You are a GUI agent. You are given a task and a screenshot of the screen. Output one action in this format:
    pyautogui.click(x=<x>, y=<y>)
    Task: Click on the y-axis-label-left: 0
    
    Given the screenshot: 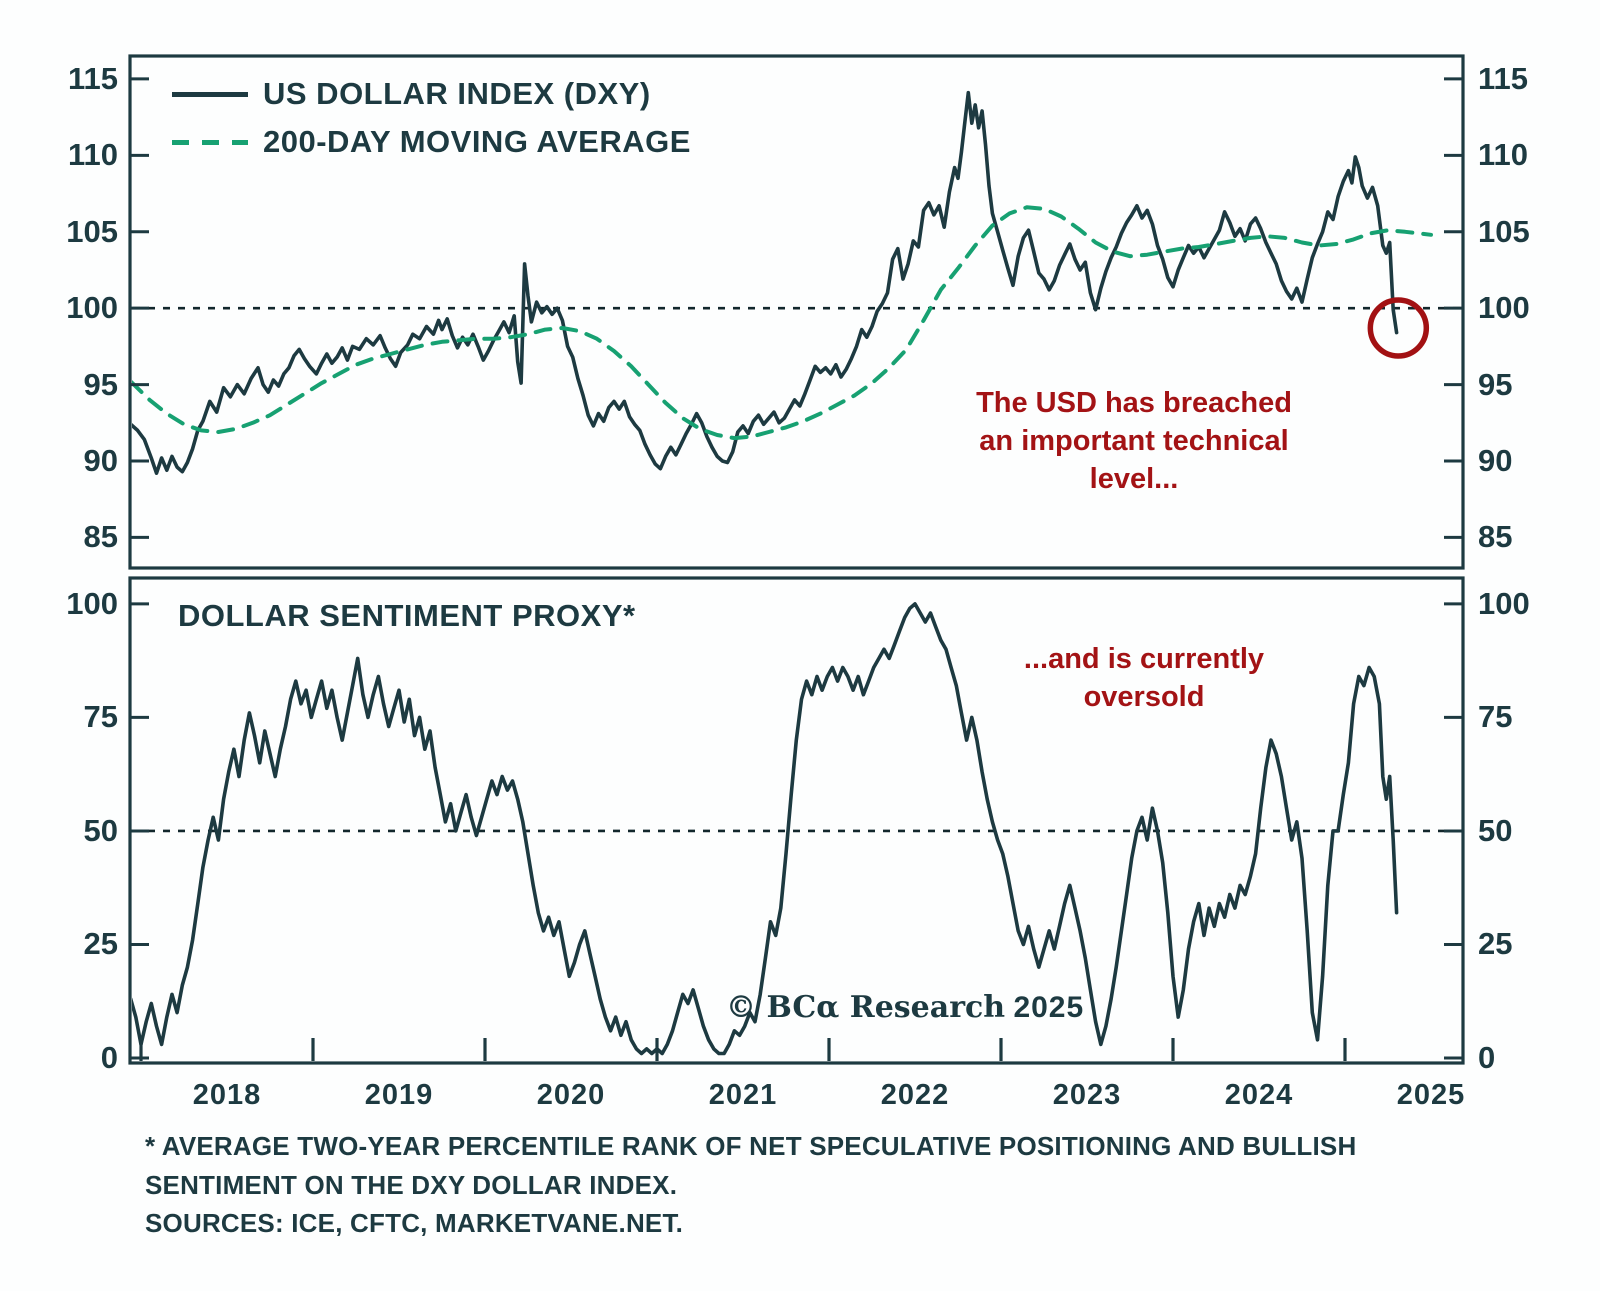 What is the action you would take?
    pyautogui.click(x=109, y=1057)
    